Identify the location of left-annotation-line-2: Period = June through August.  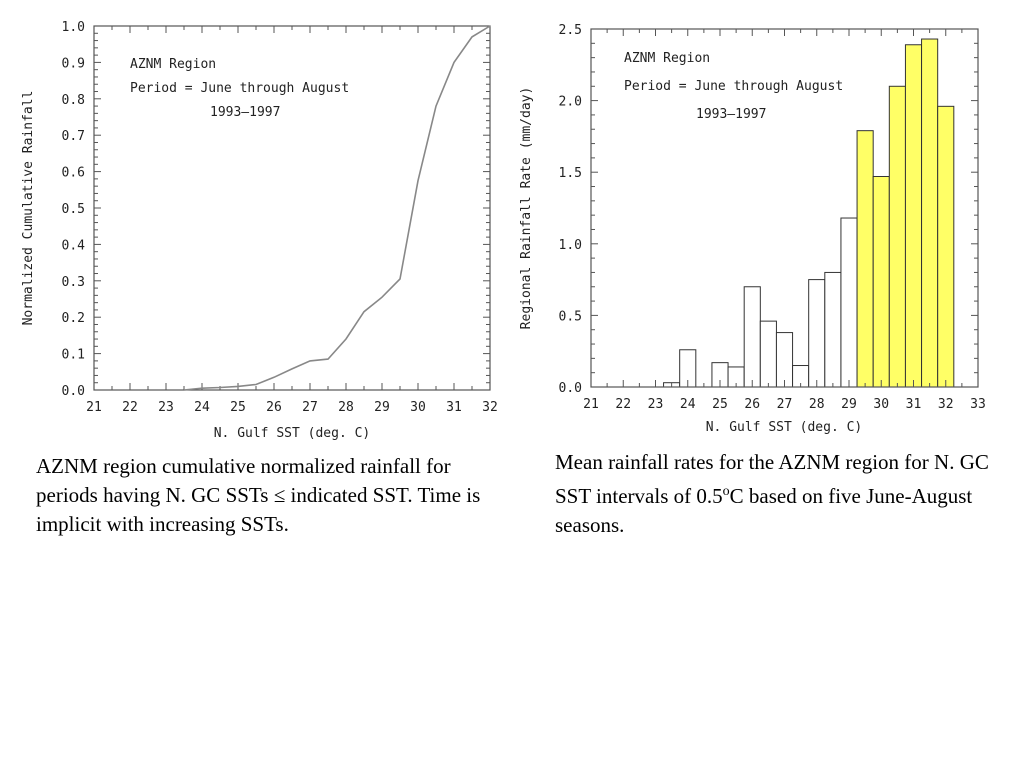
(239, 88).